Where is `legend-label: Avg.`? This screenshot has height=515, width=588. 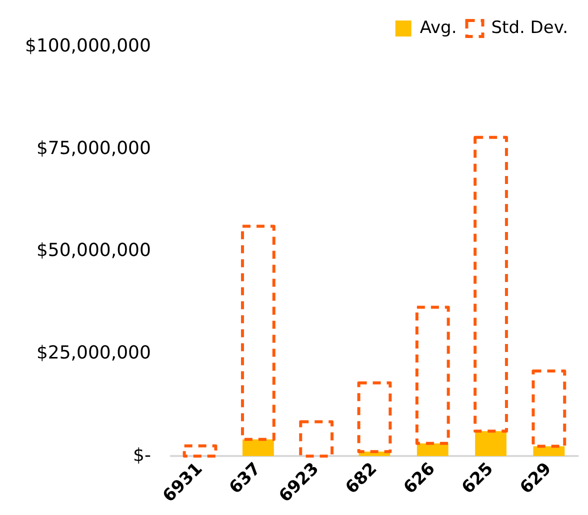
legend-label: Avg. is located at coordinates (438, 28).